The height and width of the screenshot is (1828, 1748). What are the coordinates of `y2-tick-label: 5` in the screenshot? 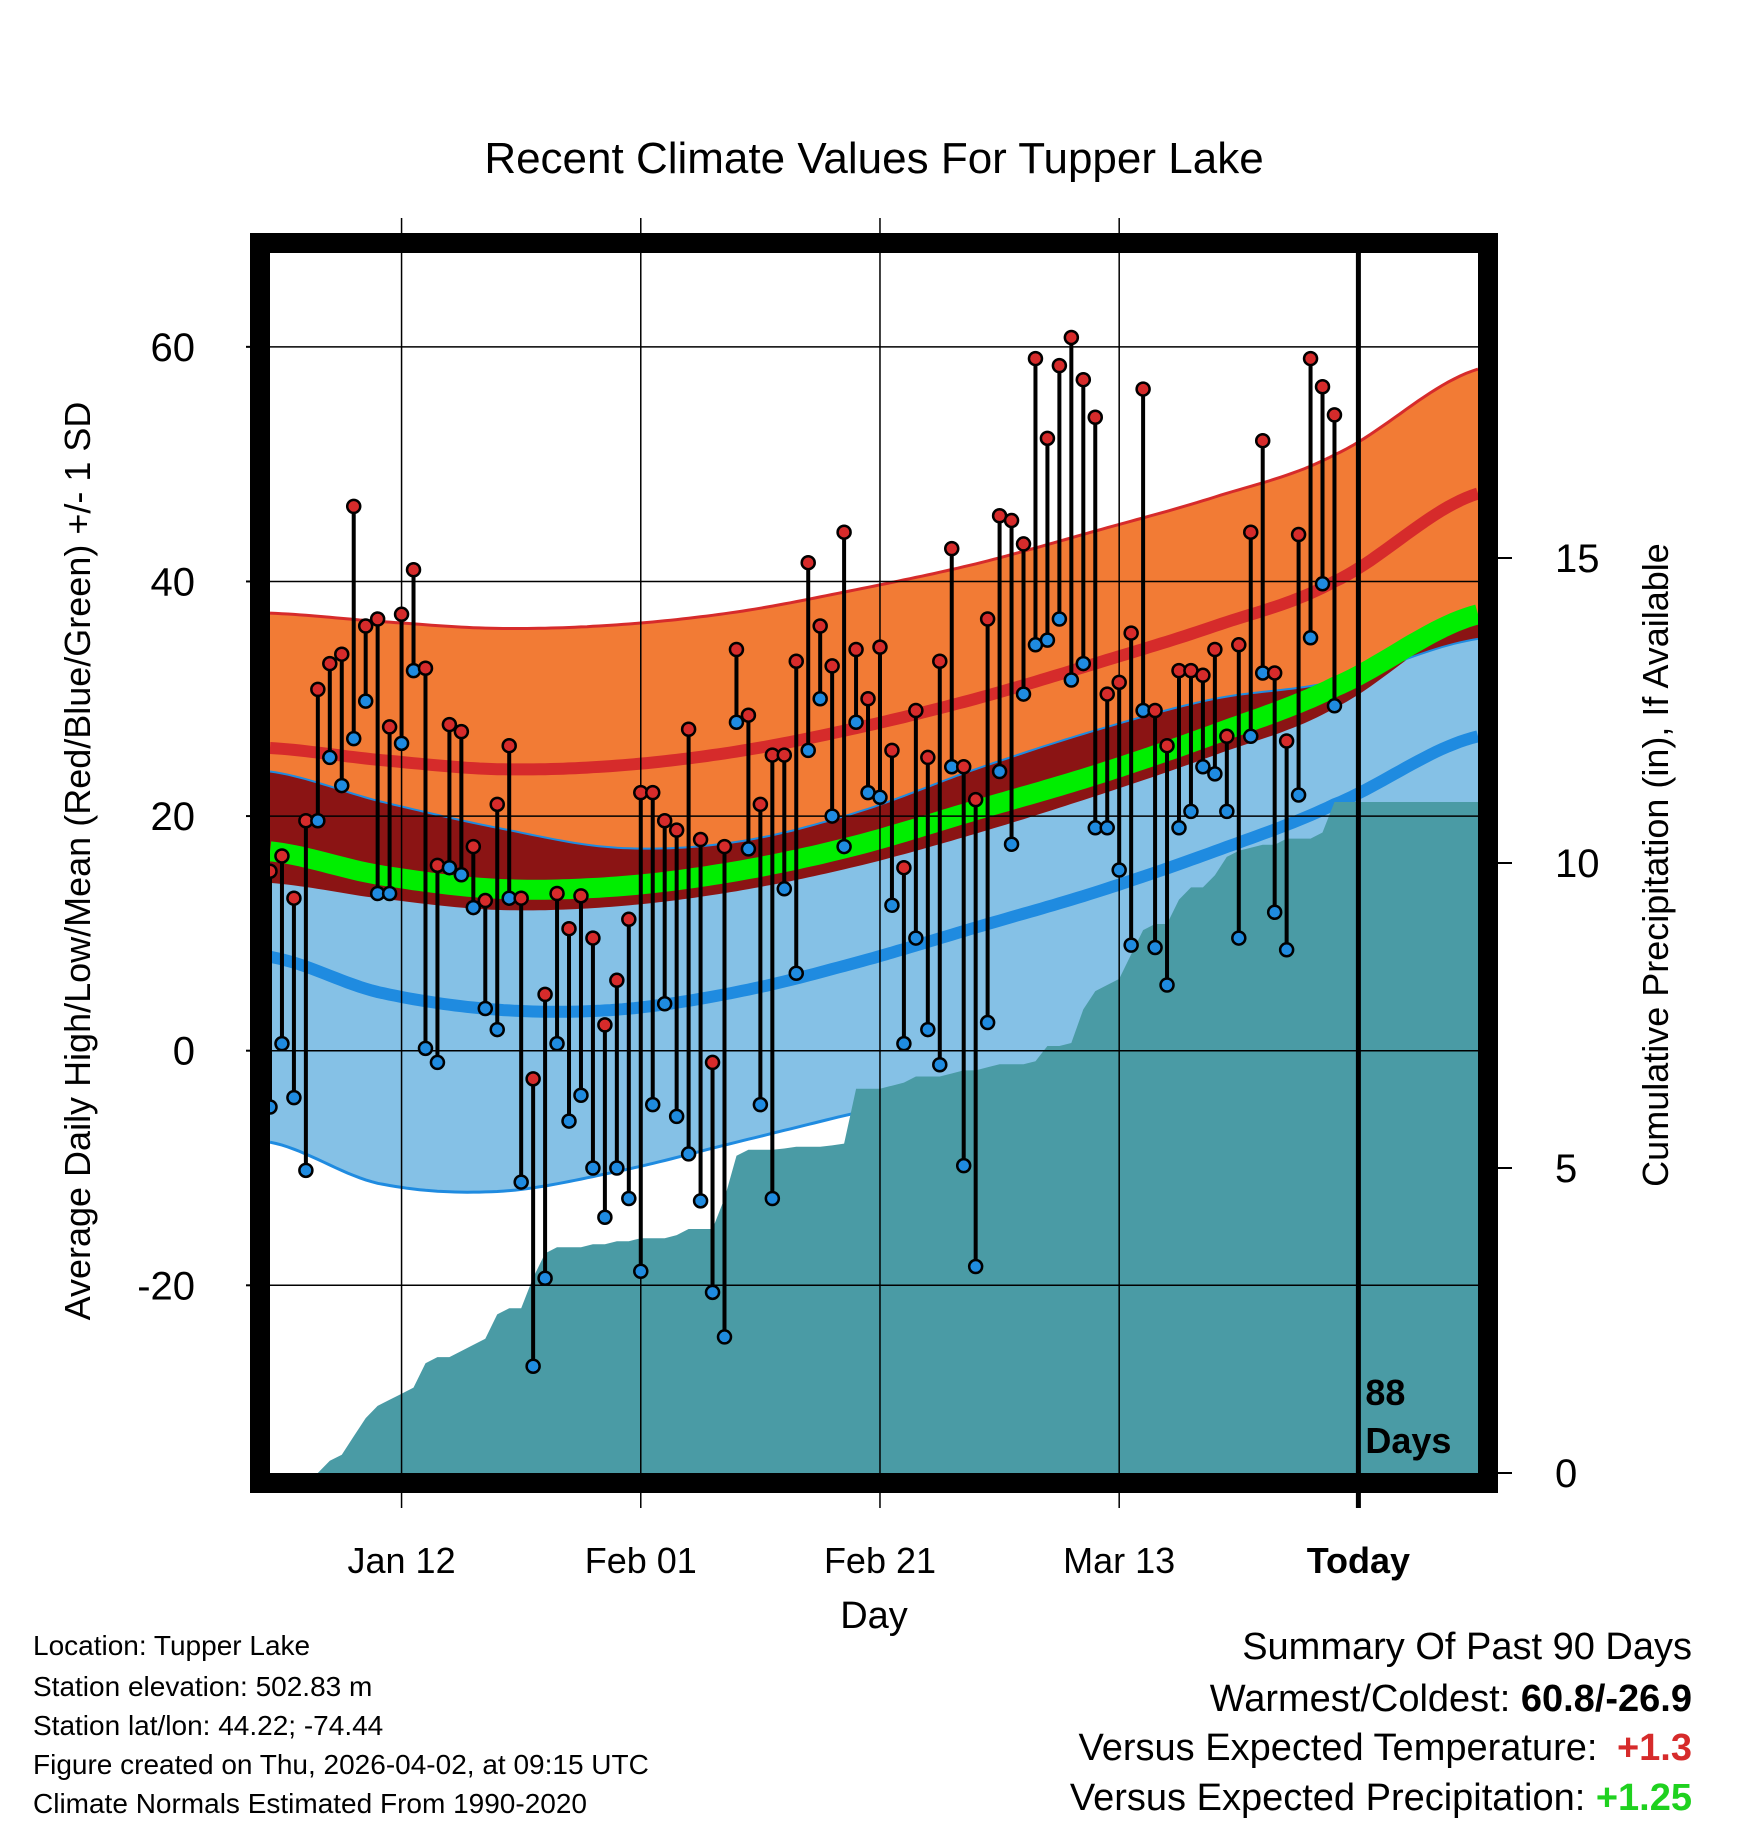 It's located at (1566, 1169).